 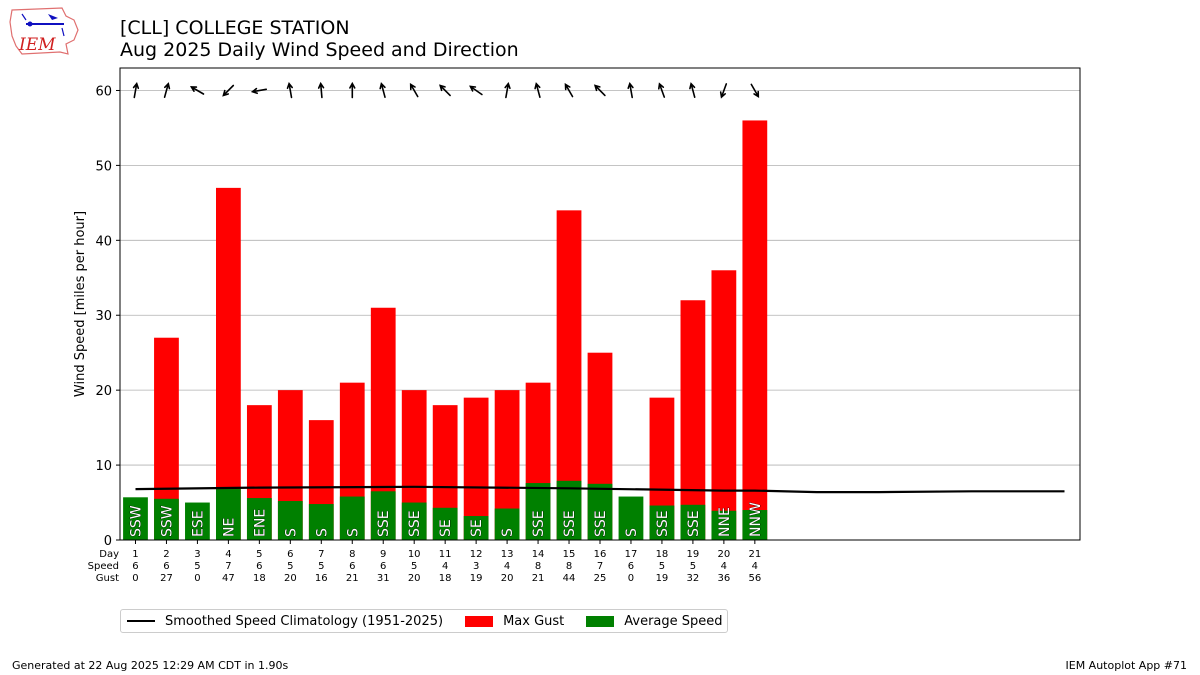 What do you see at coordinates (539, 523) in the screenshot?
I see `direction-label-day-14: SSE` at bounding box center [539, 523].